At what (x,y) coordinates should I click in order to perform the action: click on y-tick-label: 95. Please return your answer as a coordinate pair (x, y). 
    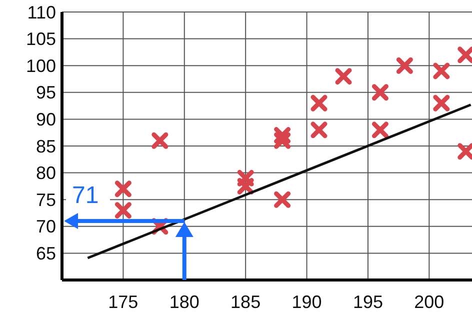
    Looking at the image, I should click on (46, 92).